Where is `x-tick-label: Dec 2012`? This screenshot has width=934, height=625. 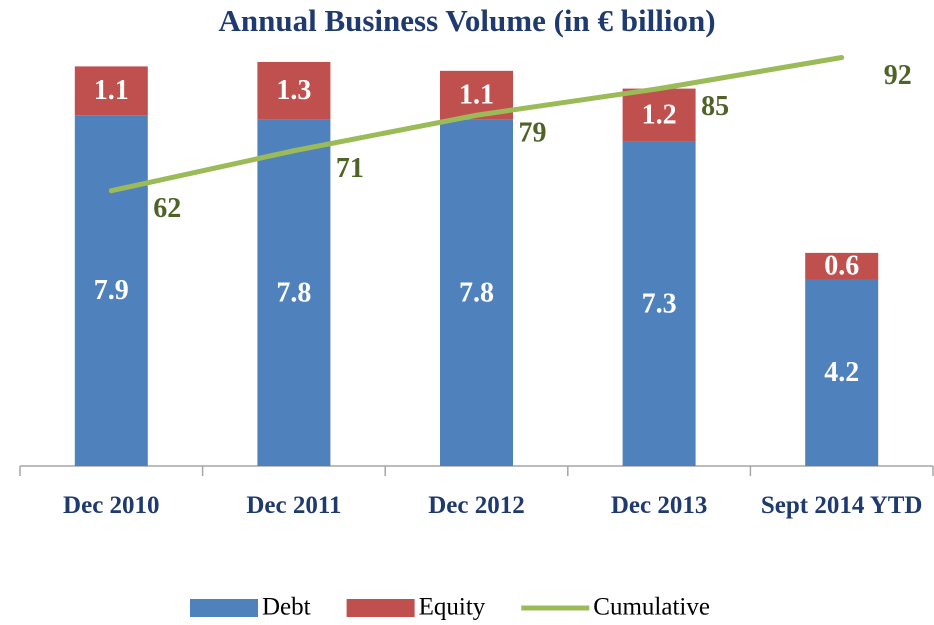 x-tick-label: Dec 2012 is located at coordinates (476, 505).